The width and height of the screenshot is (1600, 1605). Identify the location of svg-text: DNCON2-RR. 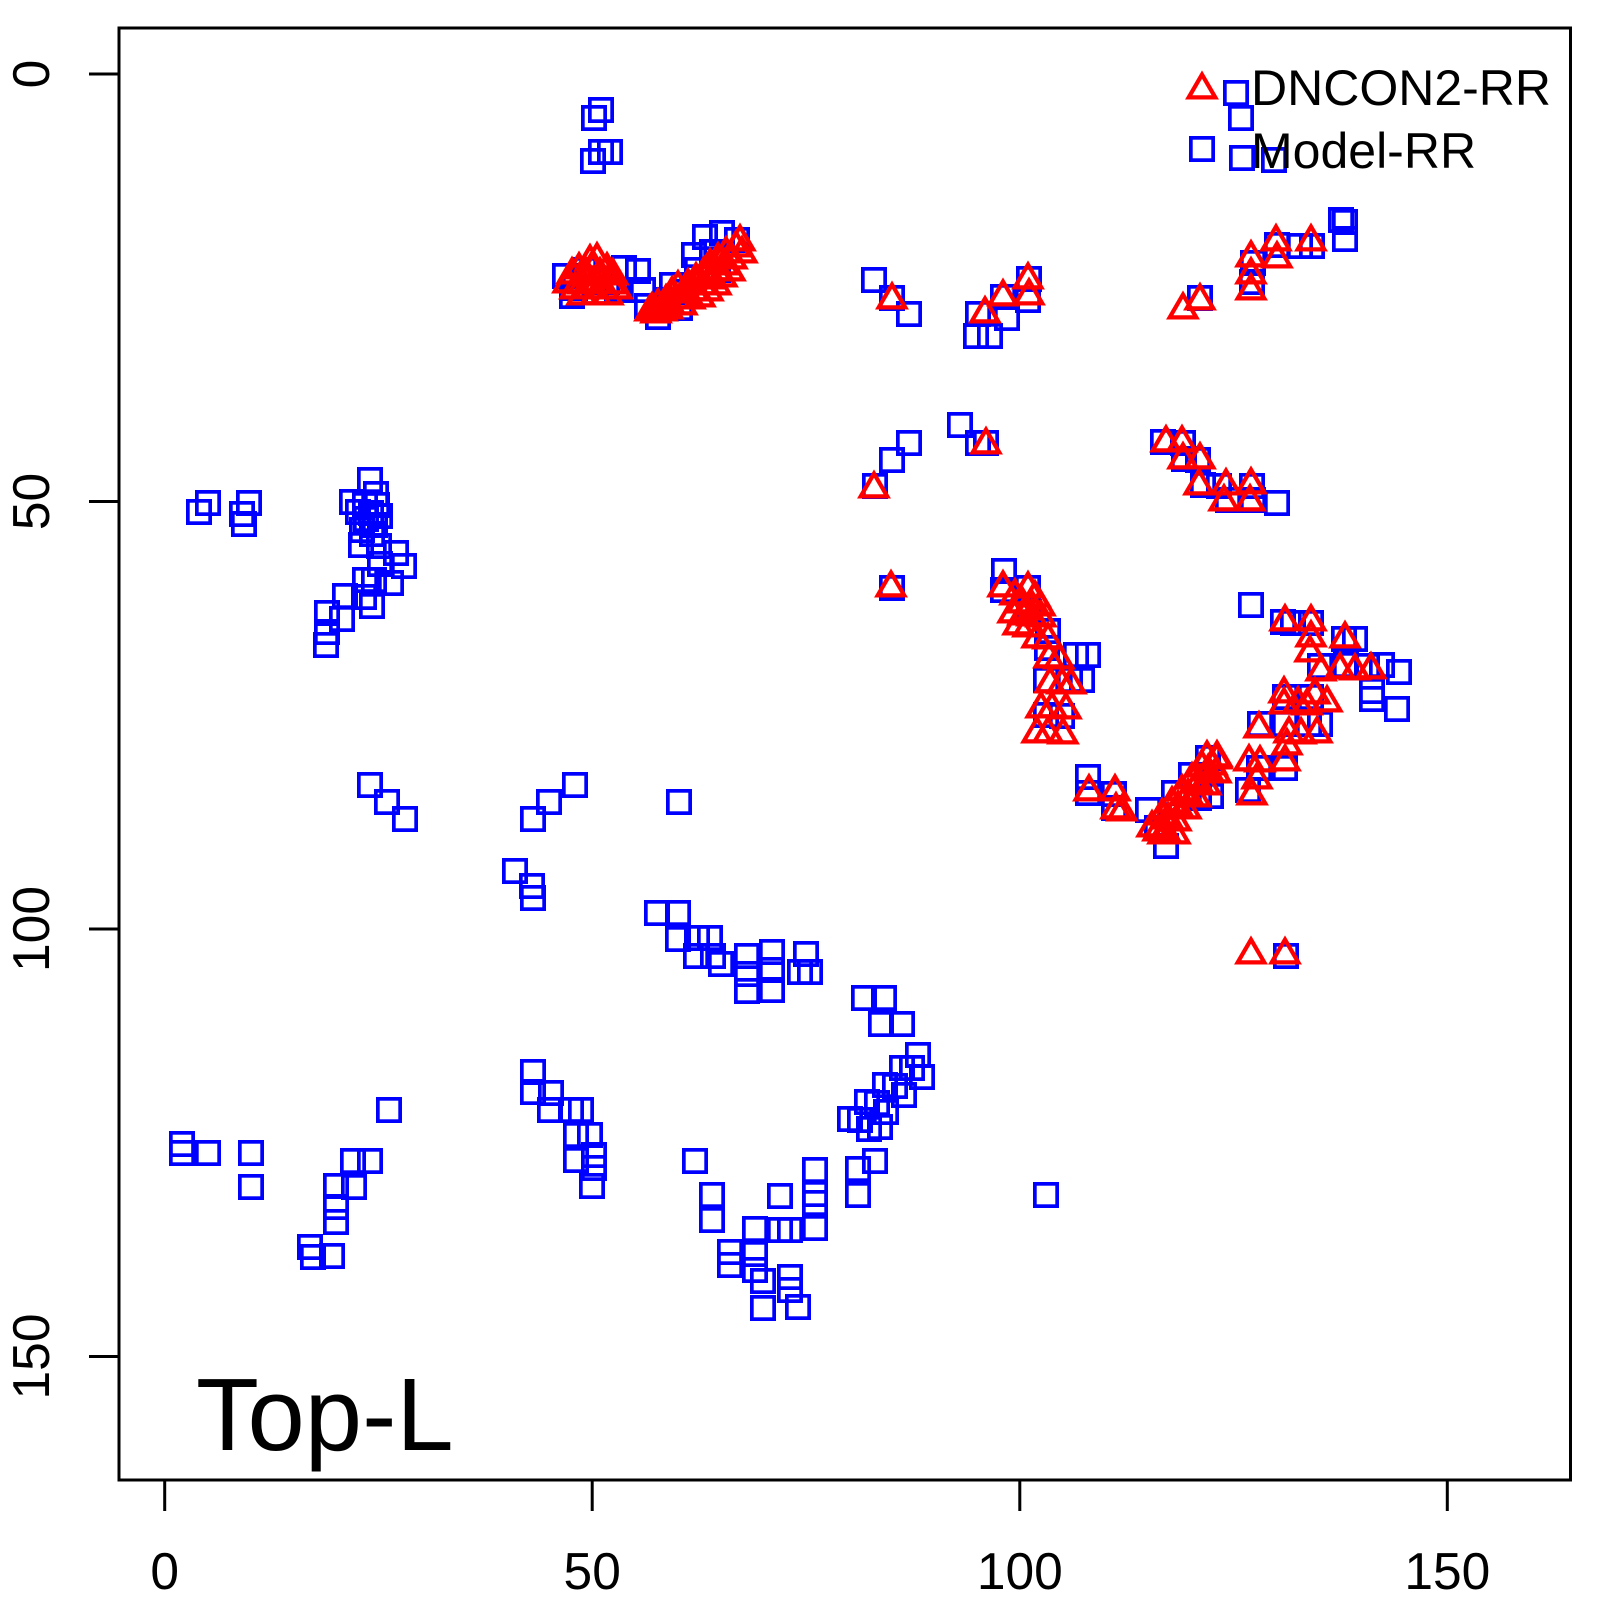
(1401, 88).